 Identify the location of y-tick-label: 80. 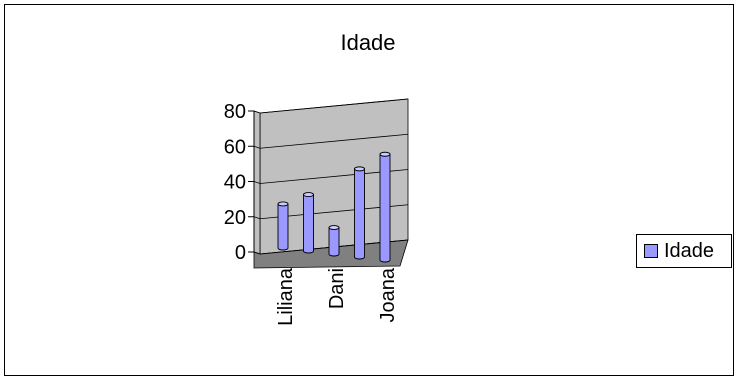
(235, 112).